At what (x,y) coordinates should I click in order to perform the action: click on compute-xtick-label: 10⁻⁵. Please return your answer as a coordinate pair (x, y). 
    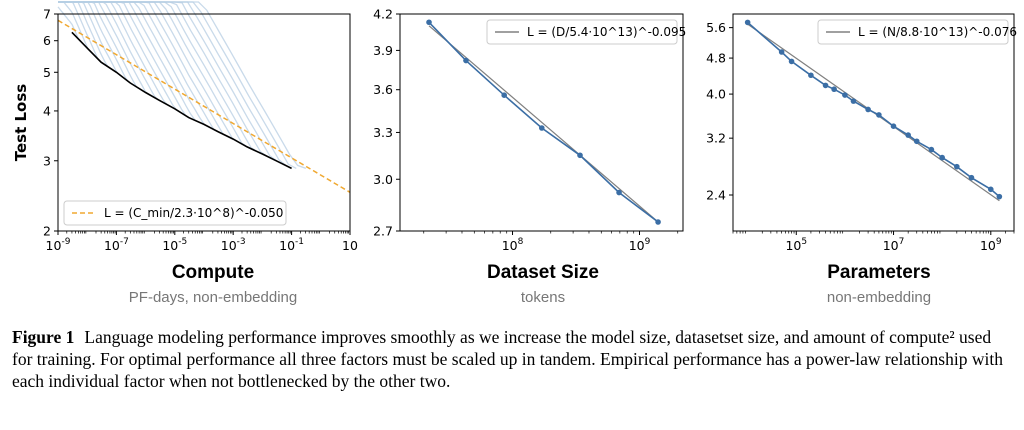
    Looking at the image, I should click on (174, 245).